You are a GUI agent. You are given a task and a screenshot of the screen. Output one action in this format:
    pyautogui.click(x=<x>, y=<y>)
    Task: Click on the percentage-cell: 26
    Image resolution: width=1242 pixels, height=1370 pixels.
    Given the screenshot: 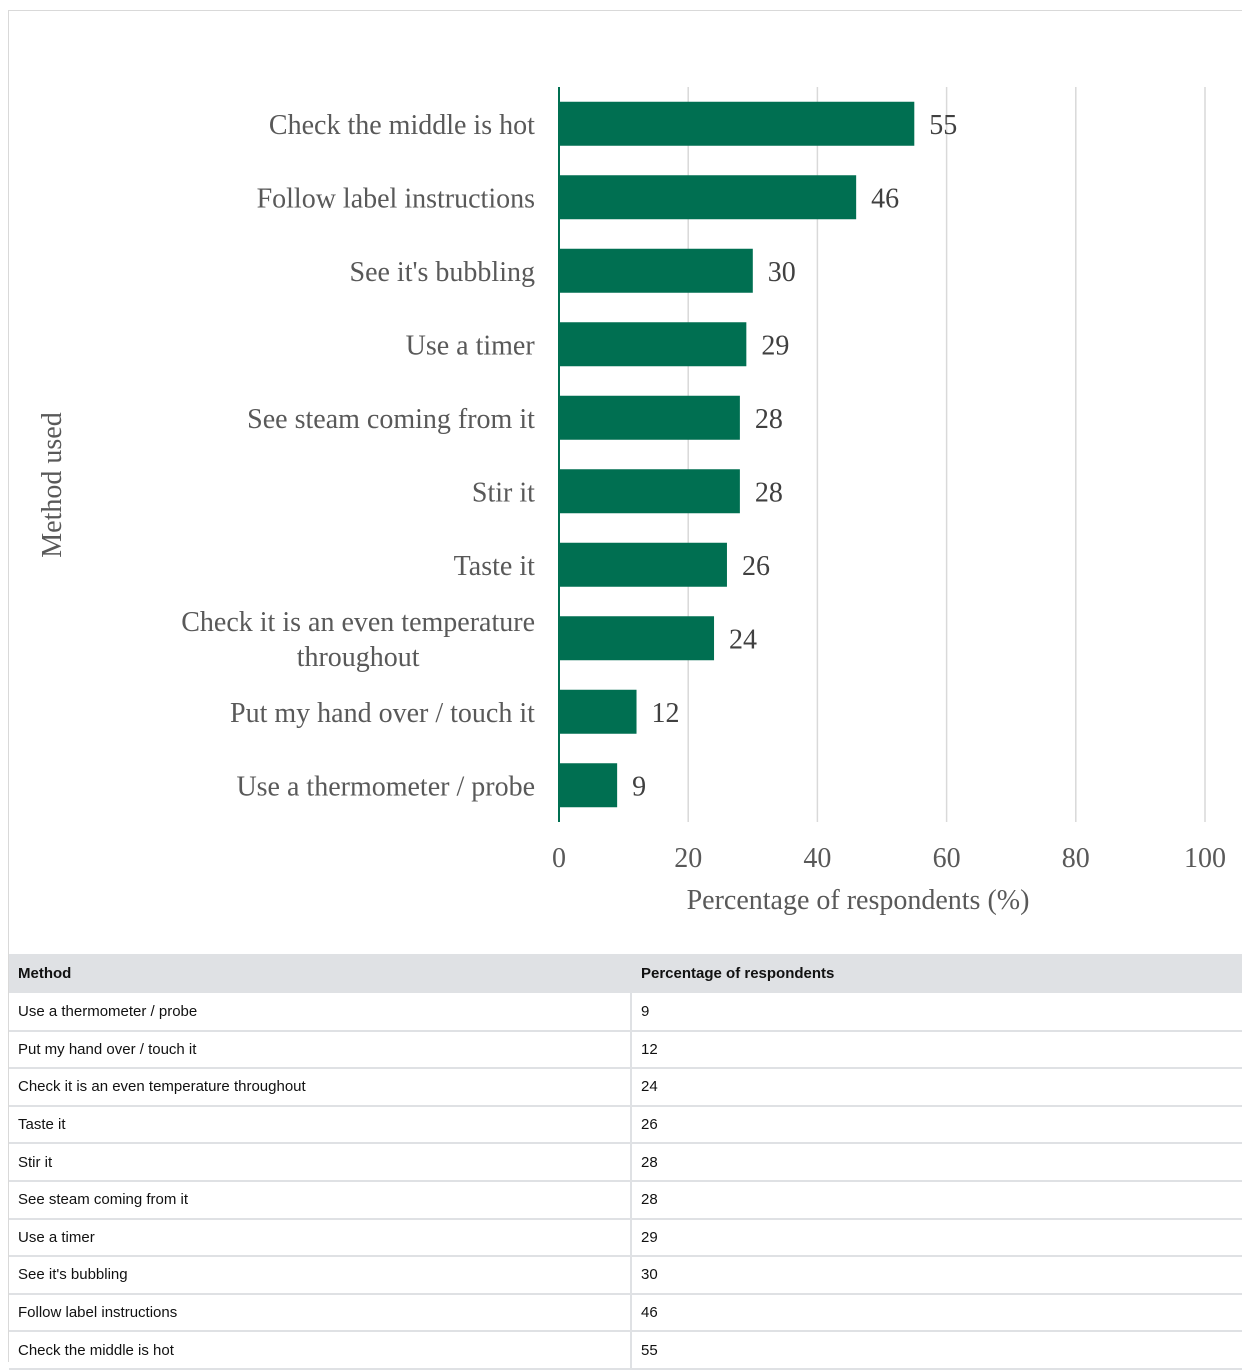 What is the action you would take?
    pyautogui.click(x=936, y=1125)
    